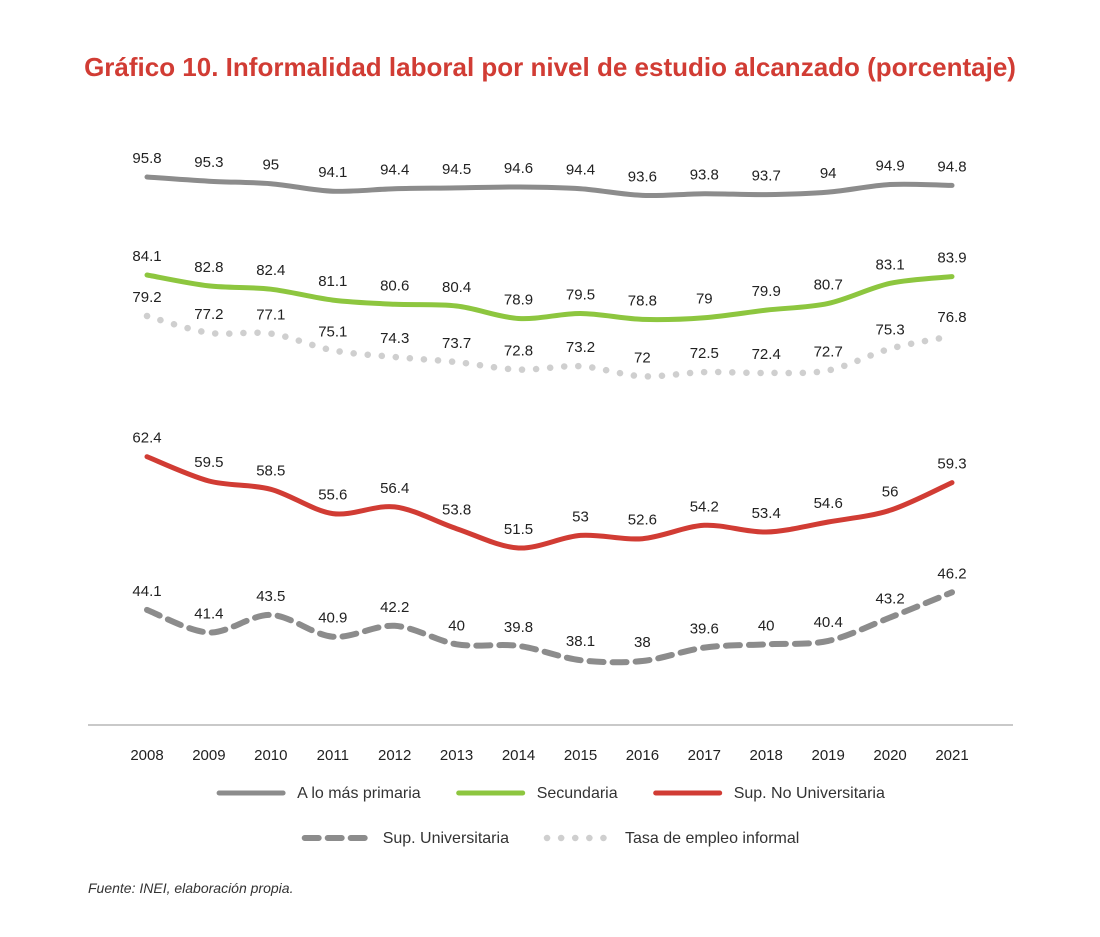 The height and width of the screenshot is (937, 1100). I want to click on data-label: 76.8, so click(951, 317).